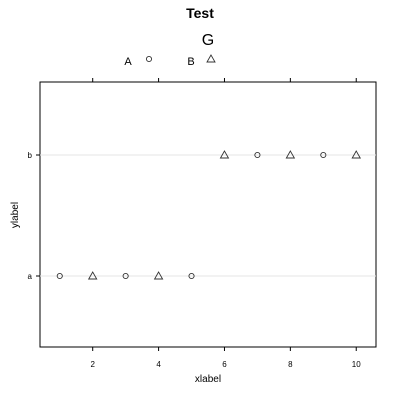 This screenshot has width=400, height=405. What do you see at coordinates (356, 364) in the screenshot?
I see `x-tick-label-10: 10` at bounding box center [356, 364].